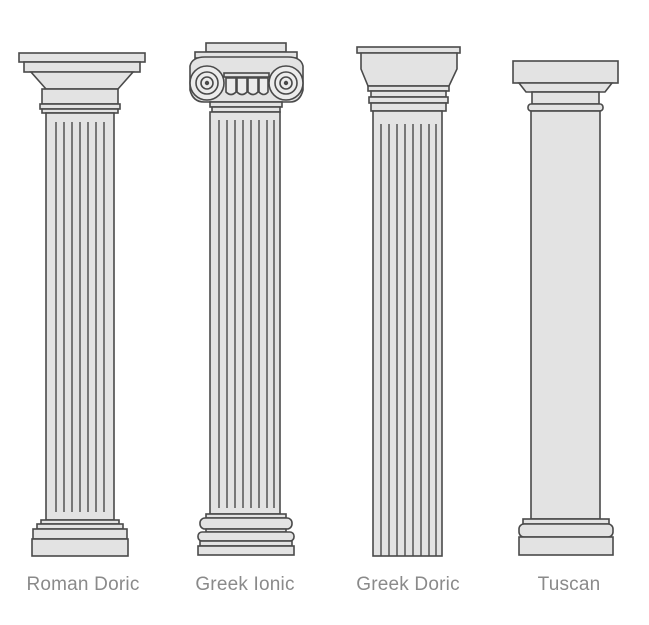 This screenshot has width=649, height=625. What do you see at coordinates (80, 538) in the screenshot?
I see `roman-doric-base` at bounding box center [80, 538].